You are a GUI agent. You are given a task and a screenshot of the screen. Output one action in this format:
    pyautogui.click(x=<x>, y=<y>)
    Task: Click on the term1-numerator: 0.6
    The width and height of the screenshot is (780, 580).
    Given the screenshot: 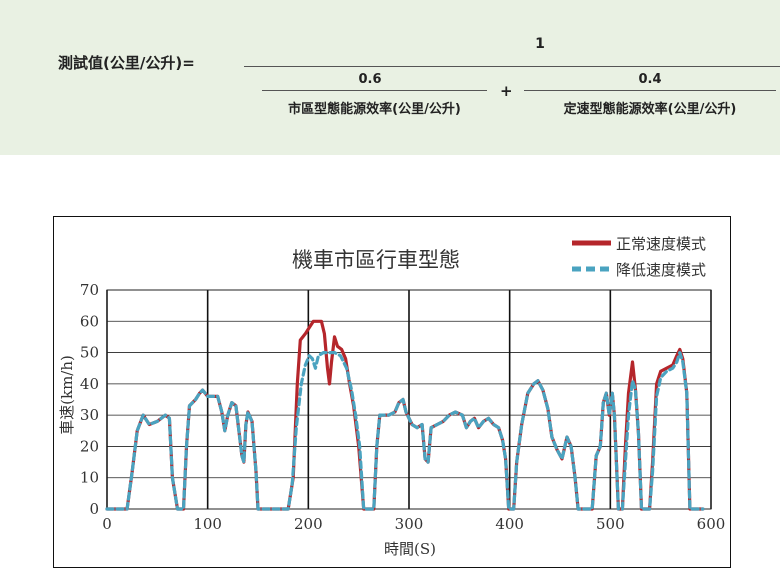 What is the action you would take?
    pyautogui.click(x=370, y=79)
    